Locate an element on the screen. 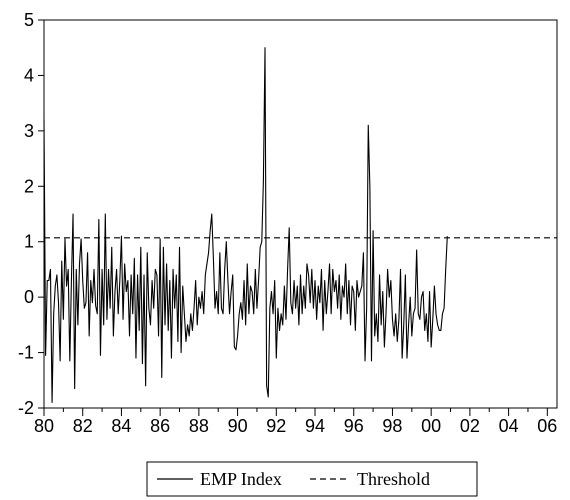 The width and height of the screenshot is (570, 500). legend: EMP Index Threshold is located at coordinates (312, 479).